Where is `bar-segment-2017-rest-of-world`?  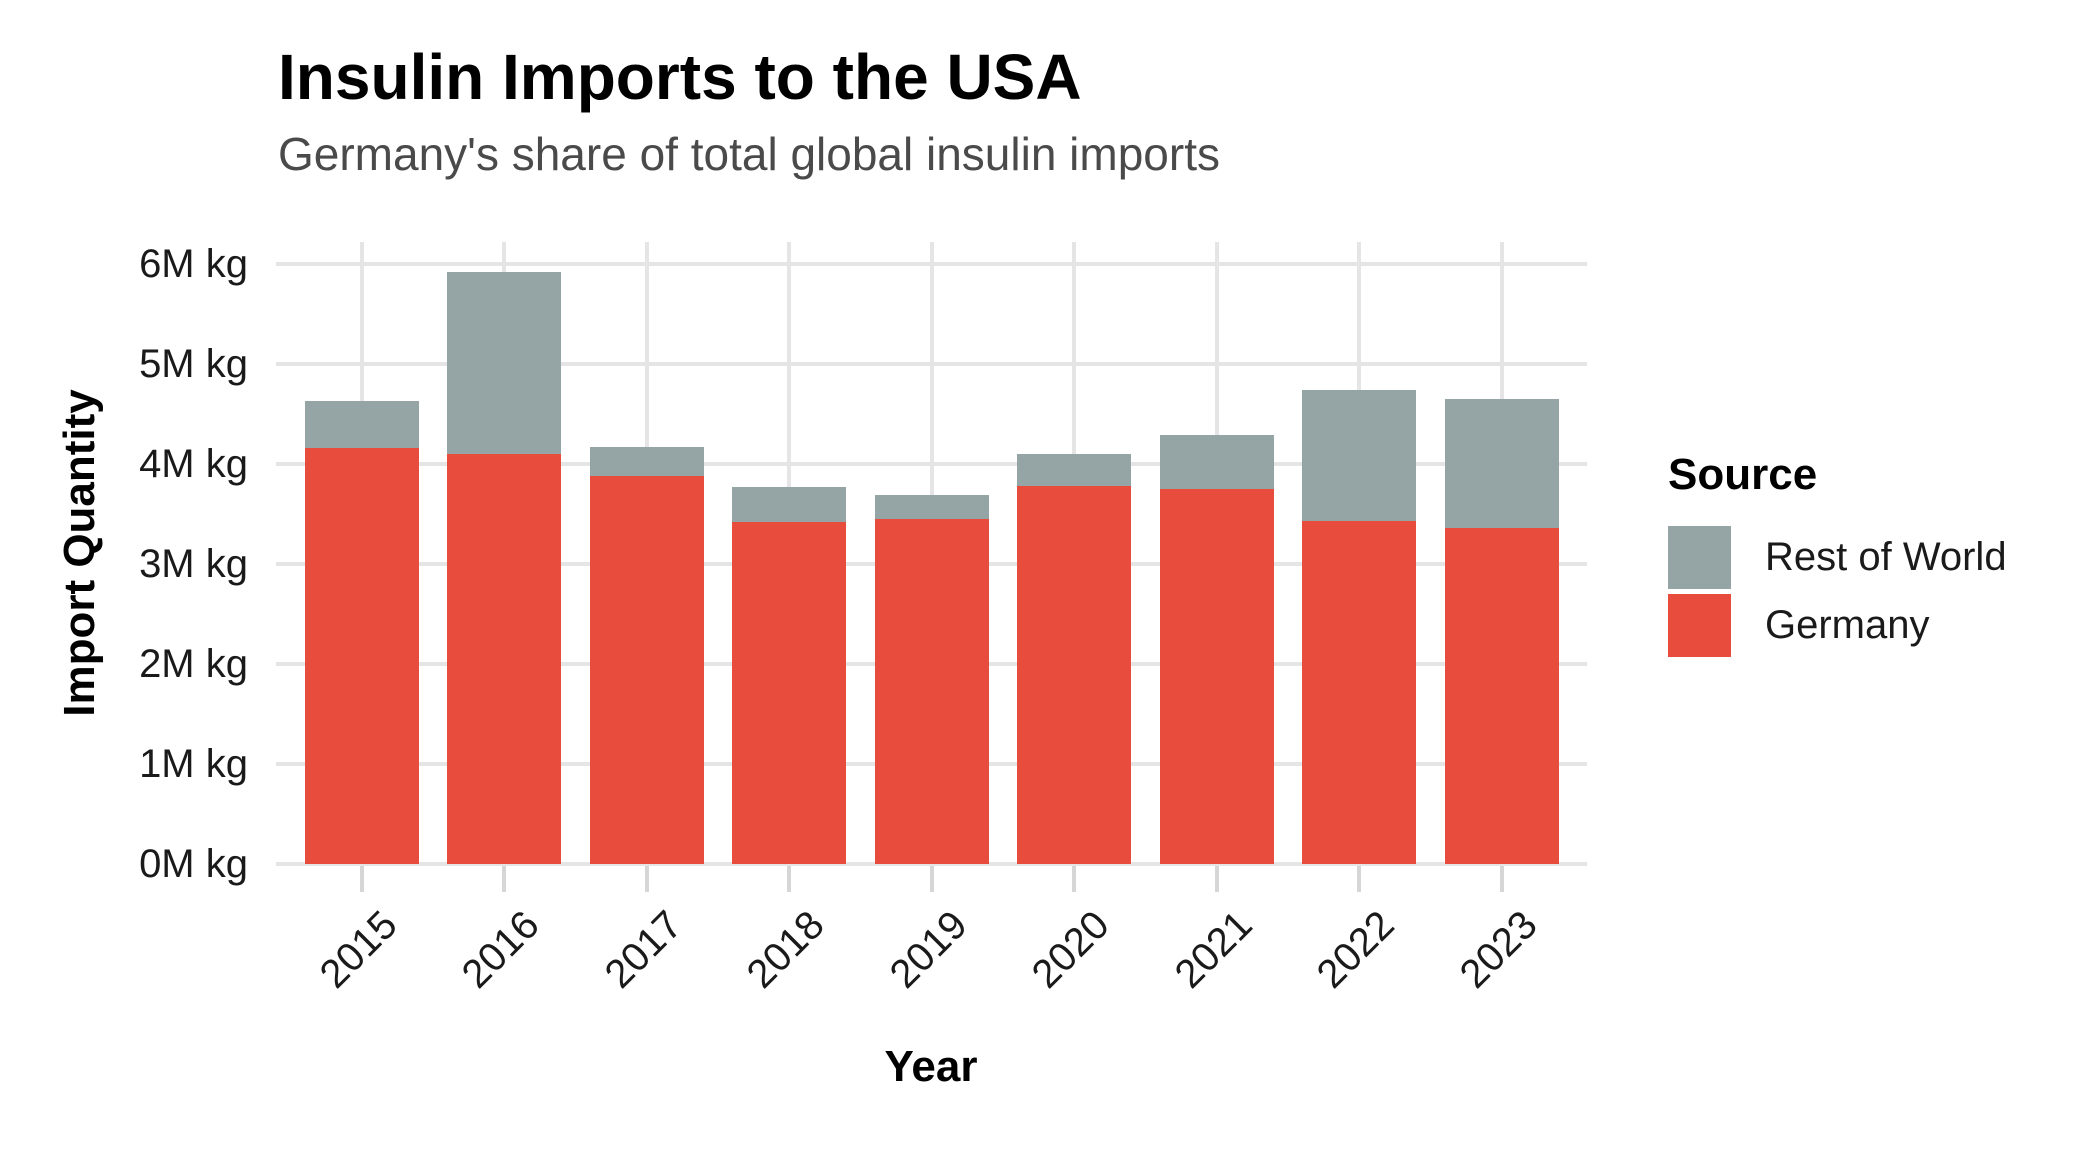
bar-segment-2017-rest-of-world is located at coordinates (646, 461).